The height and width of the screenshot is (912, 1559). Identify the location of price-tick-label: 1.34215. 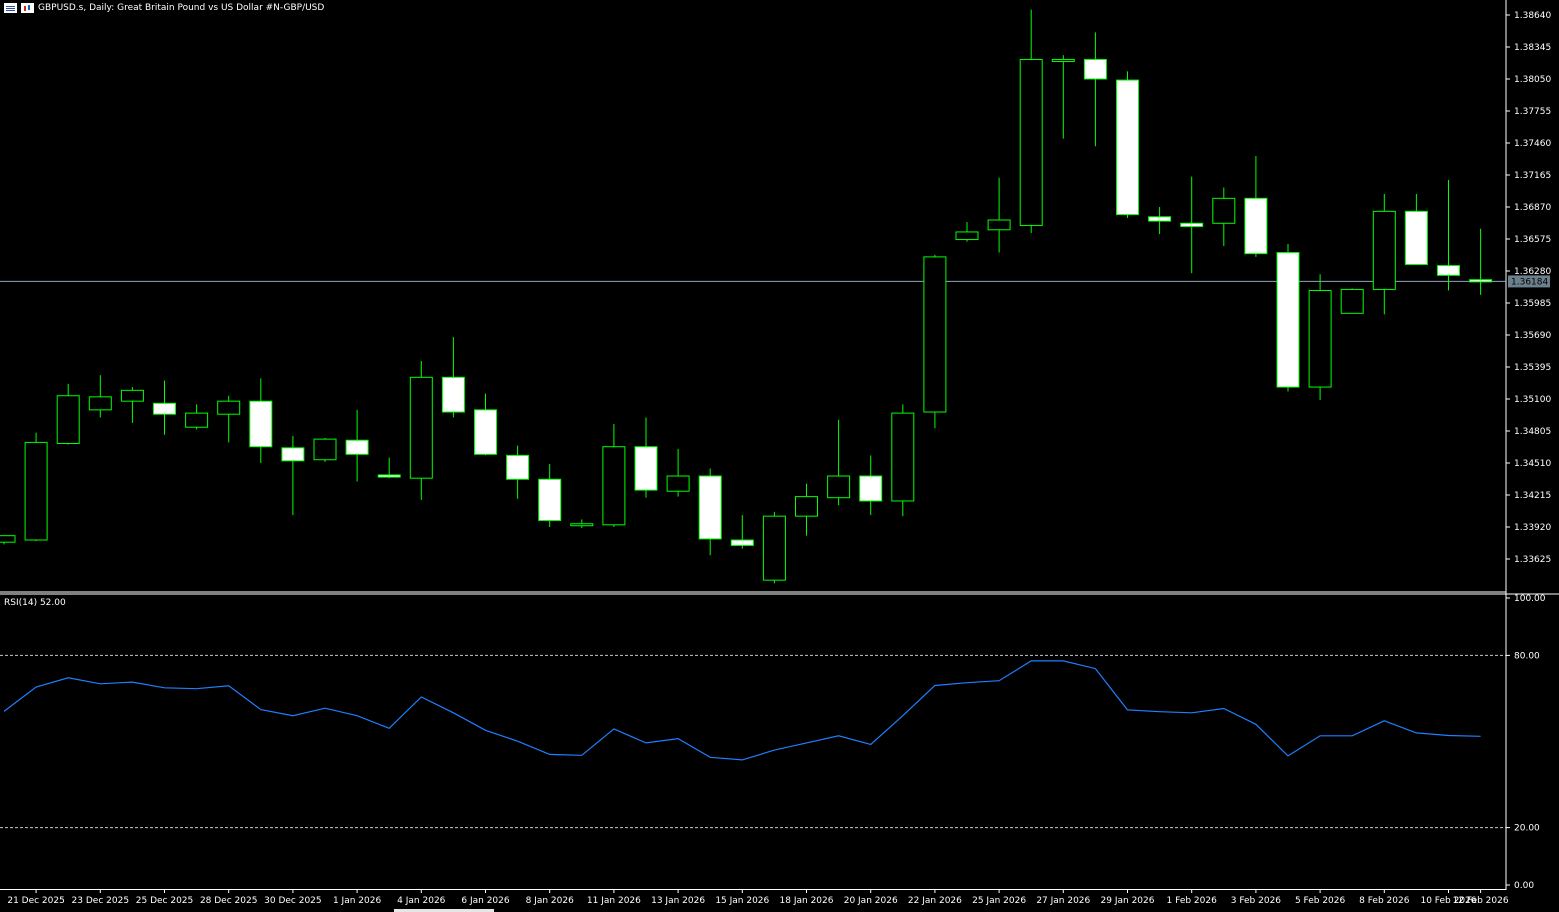
(1532, 496).